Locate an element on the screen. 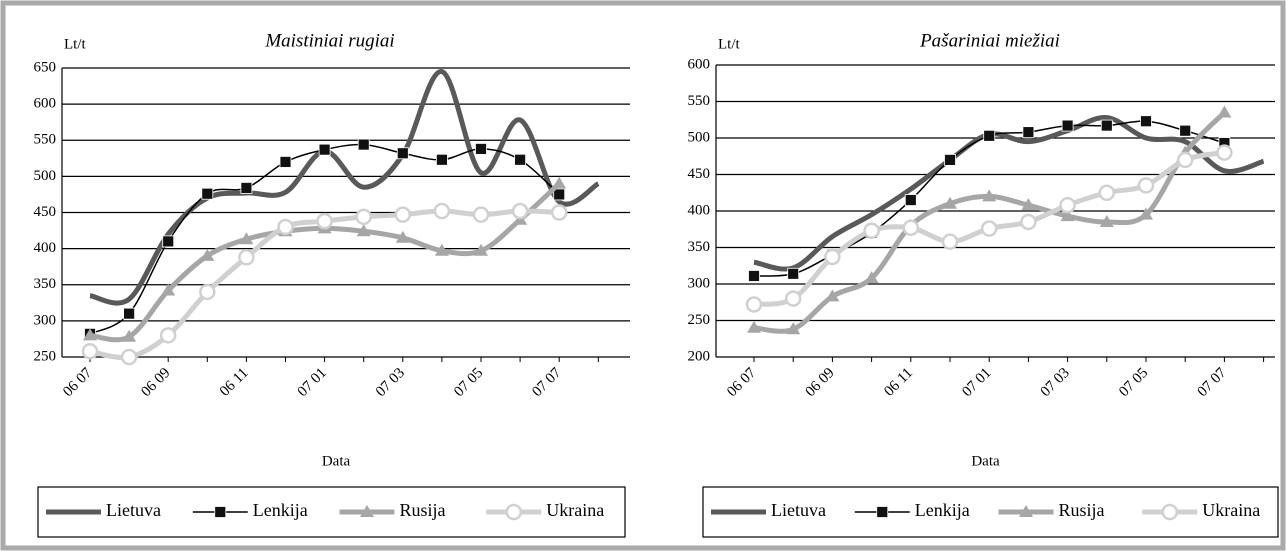 The width and height of the screenshot is (1286, 551). y-tick-label: 300 is located at coordinates (699, 283).